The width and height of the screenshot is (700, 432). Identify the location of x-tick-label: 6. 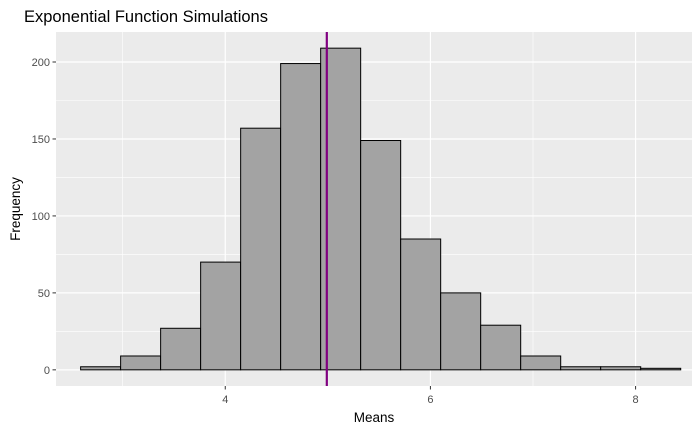
(430, 400).